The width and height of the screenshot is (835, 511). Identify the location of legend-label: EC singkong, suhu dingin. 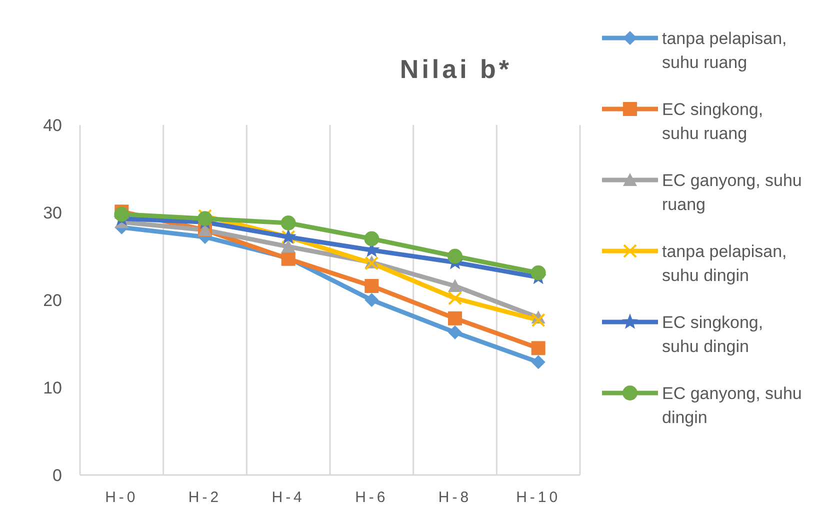
(713, 334).